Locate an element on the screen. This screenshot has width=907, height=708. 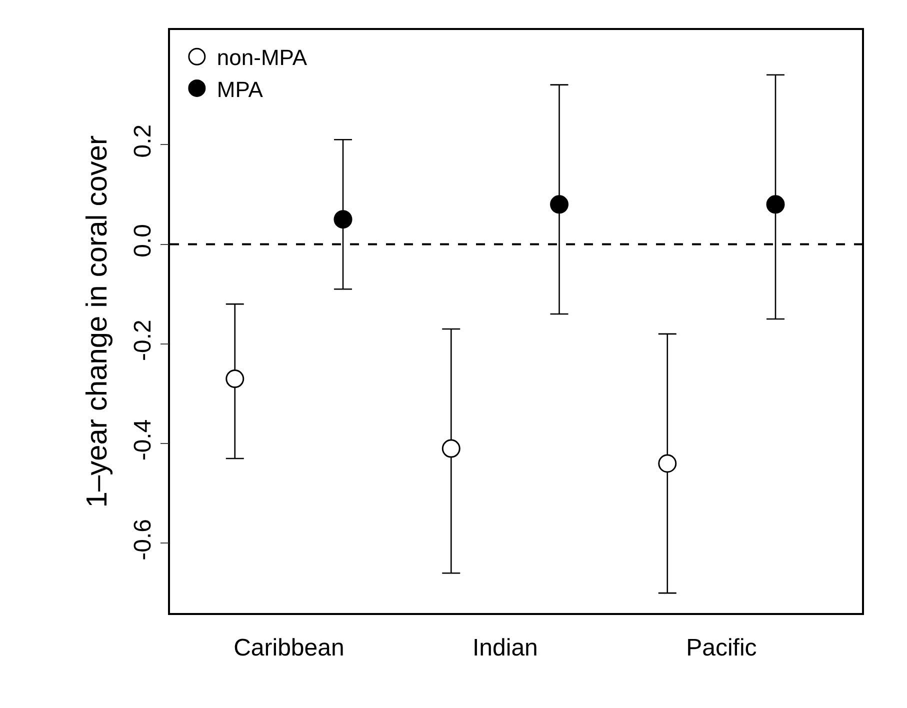
legend-label: non-MPA is located at coordinates (262, 57).